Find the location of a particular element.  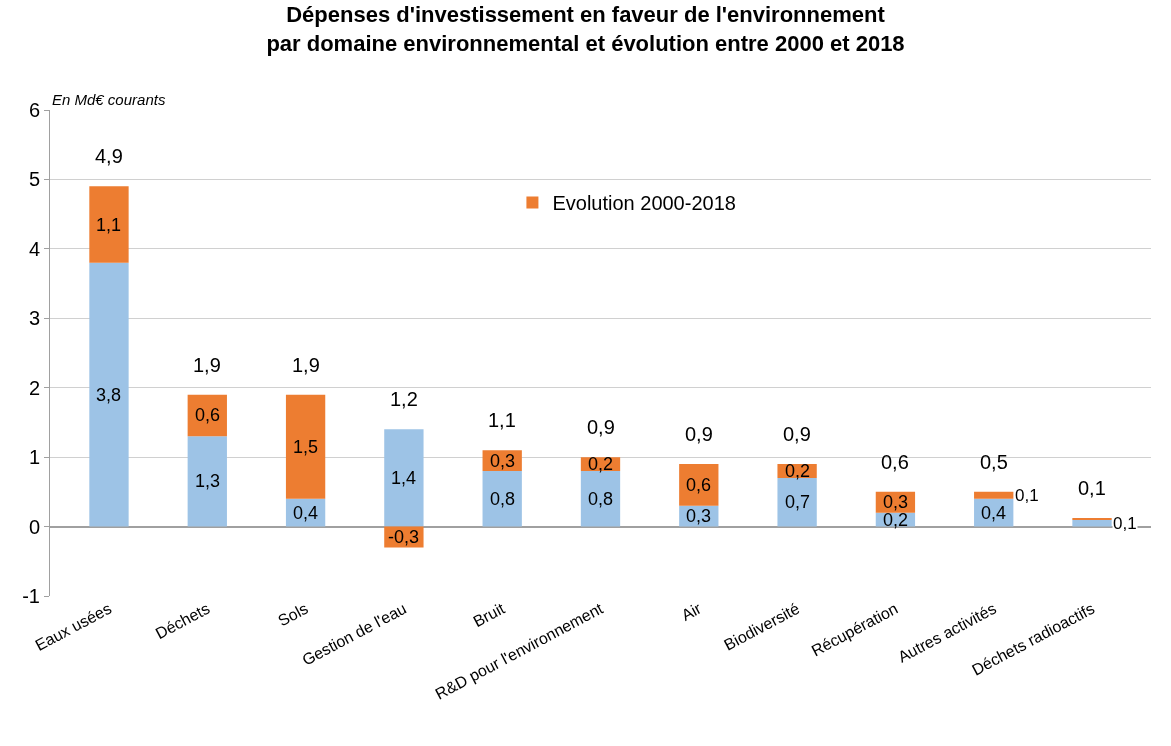

total-label: 0,6 is located at coordinates (895, 462).